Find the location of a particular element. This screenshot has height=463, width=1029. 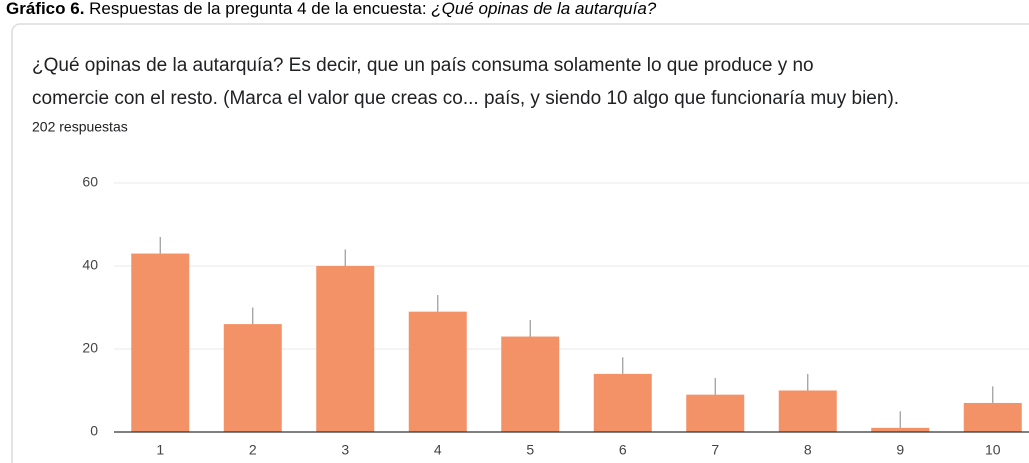

x-tick-label: 2 is located at coordinates (253, 450).